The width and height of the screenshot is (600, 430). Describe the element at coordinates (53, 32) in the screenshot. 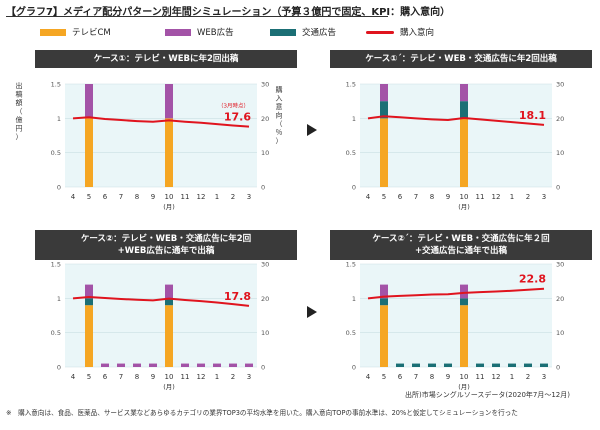

I see `legend-tv-swatch` at that location.